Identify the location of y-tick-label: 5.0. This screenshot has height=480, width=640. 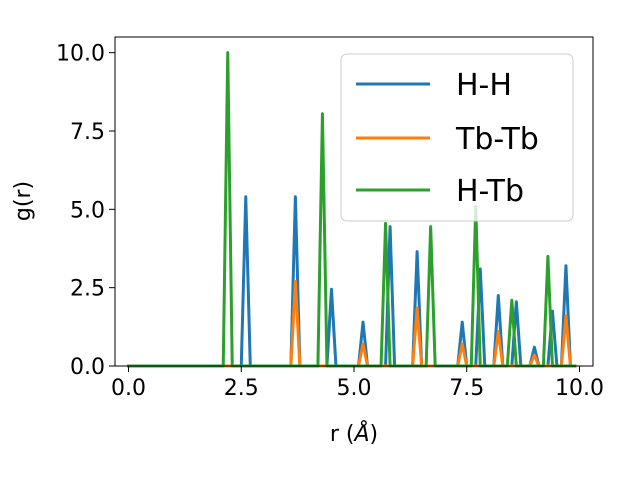
(87, 210).